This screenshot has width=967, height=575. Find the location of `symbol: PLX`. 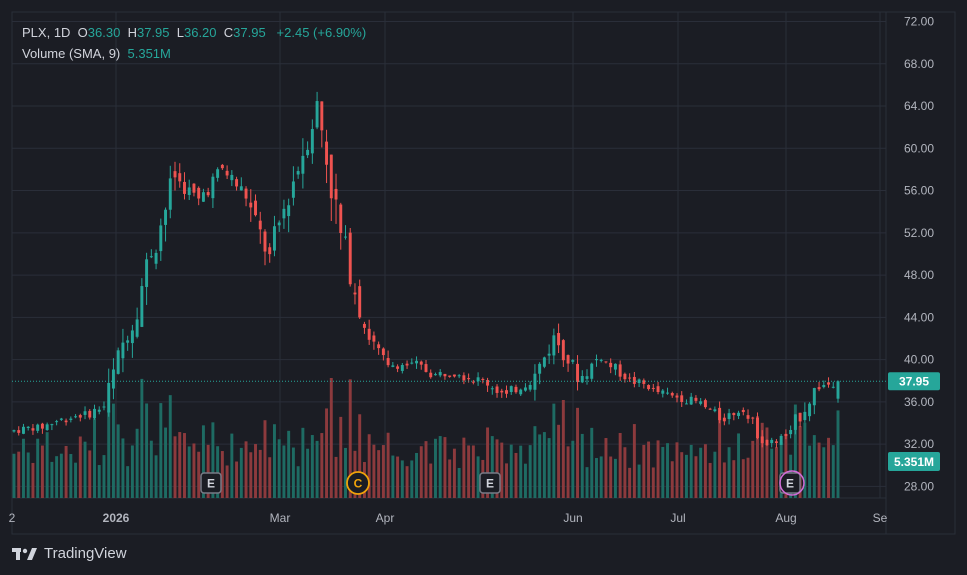

symbol: PLX is located at coordinates (34, 32).